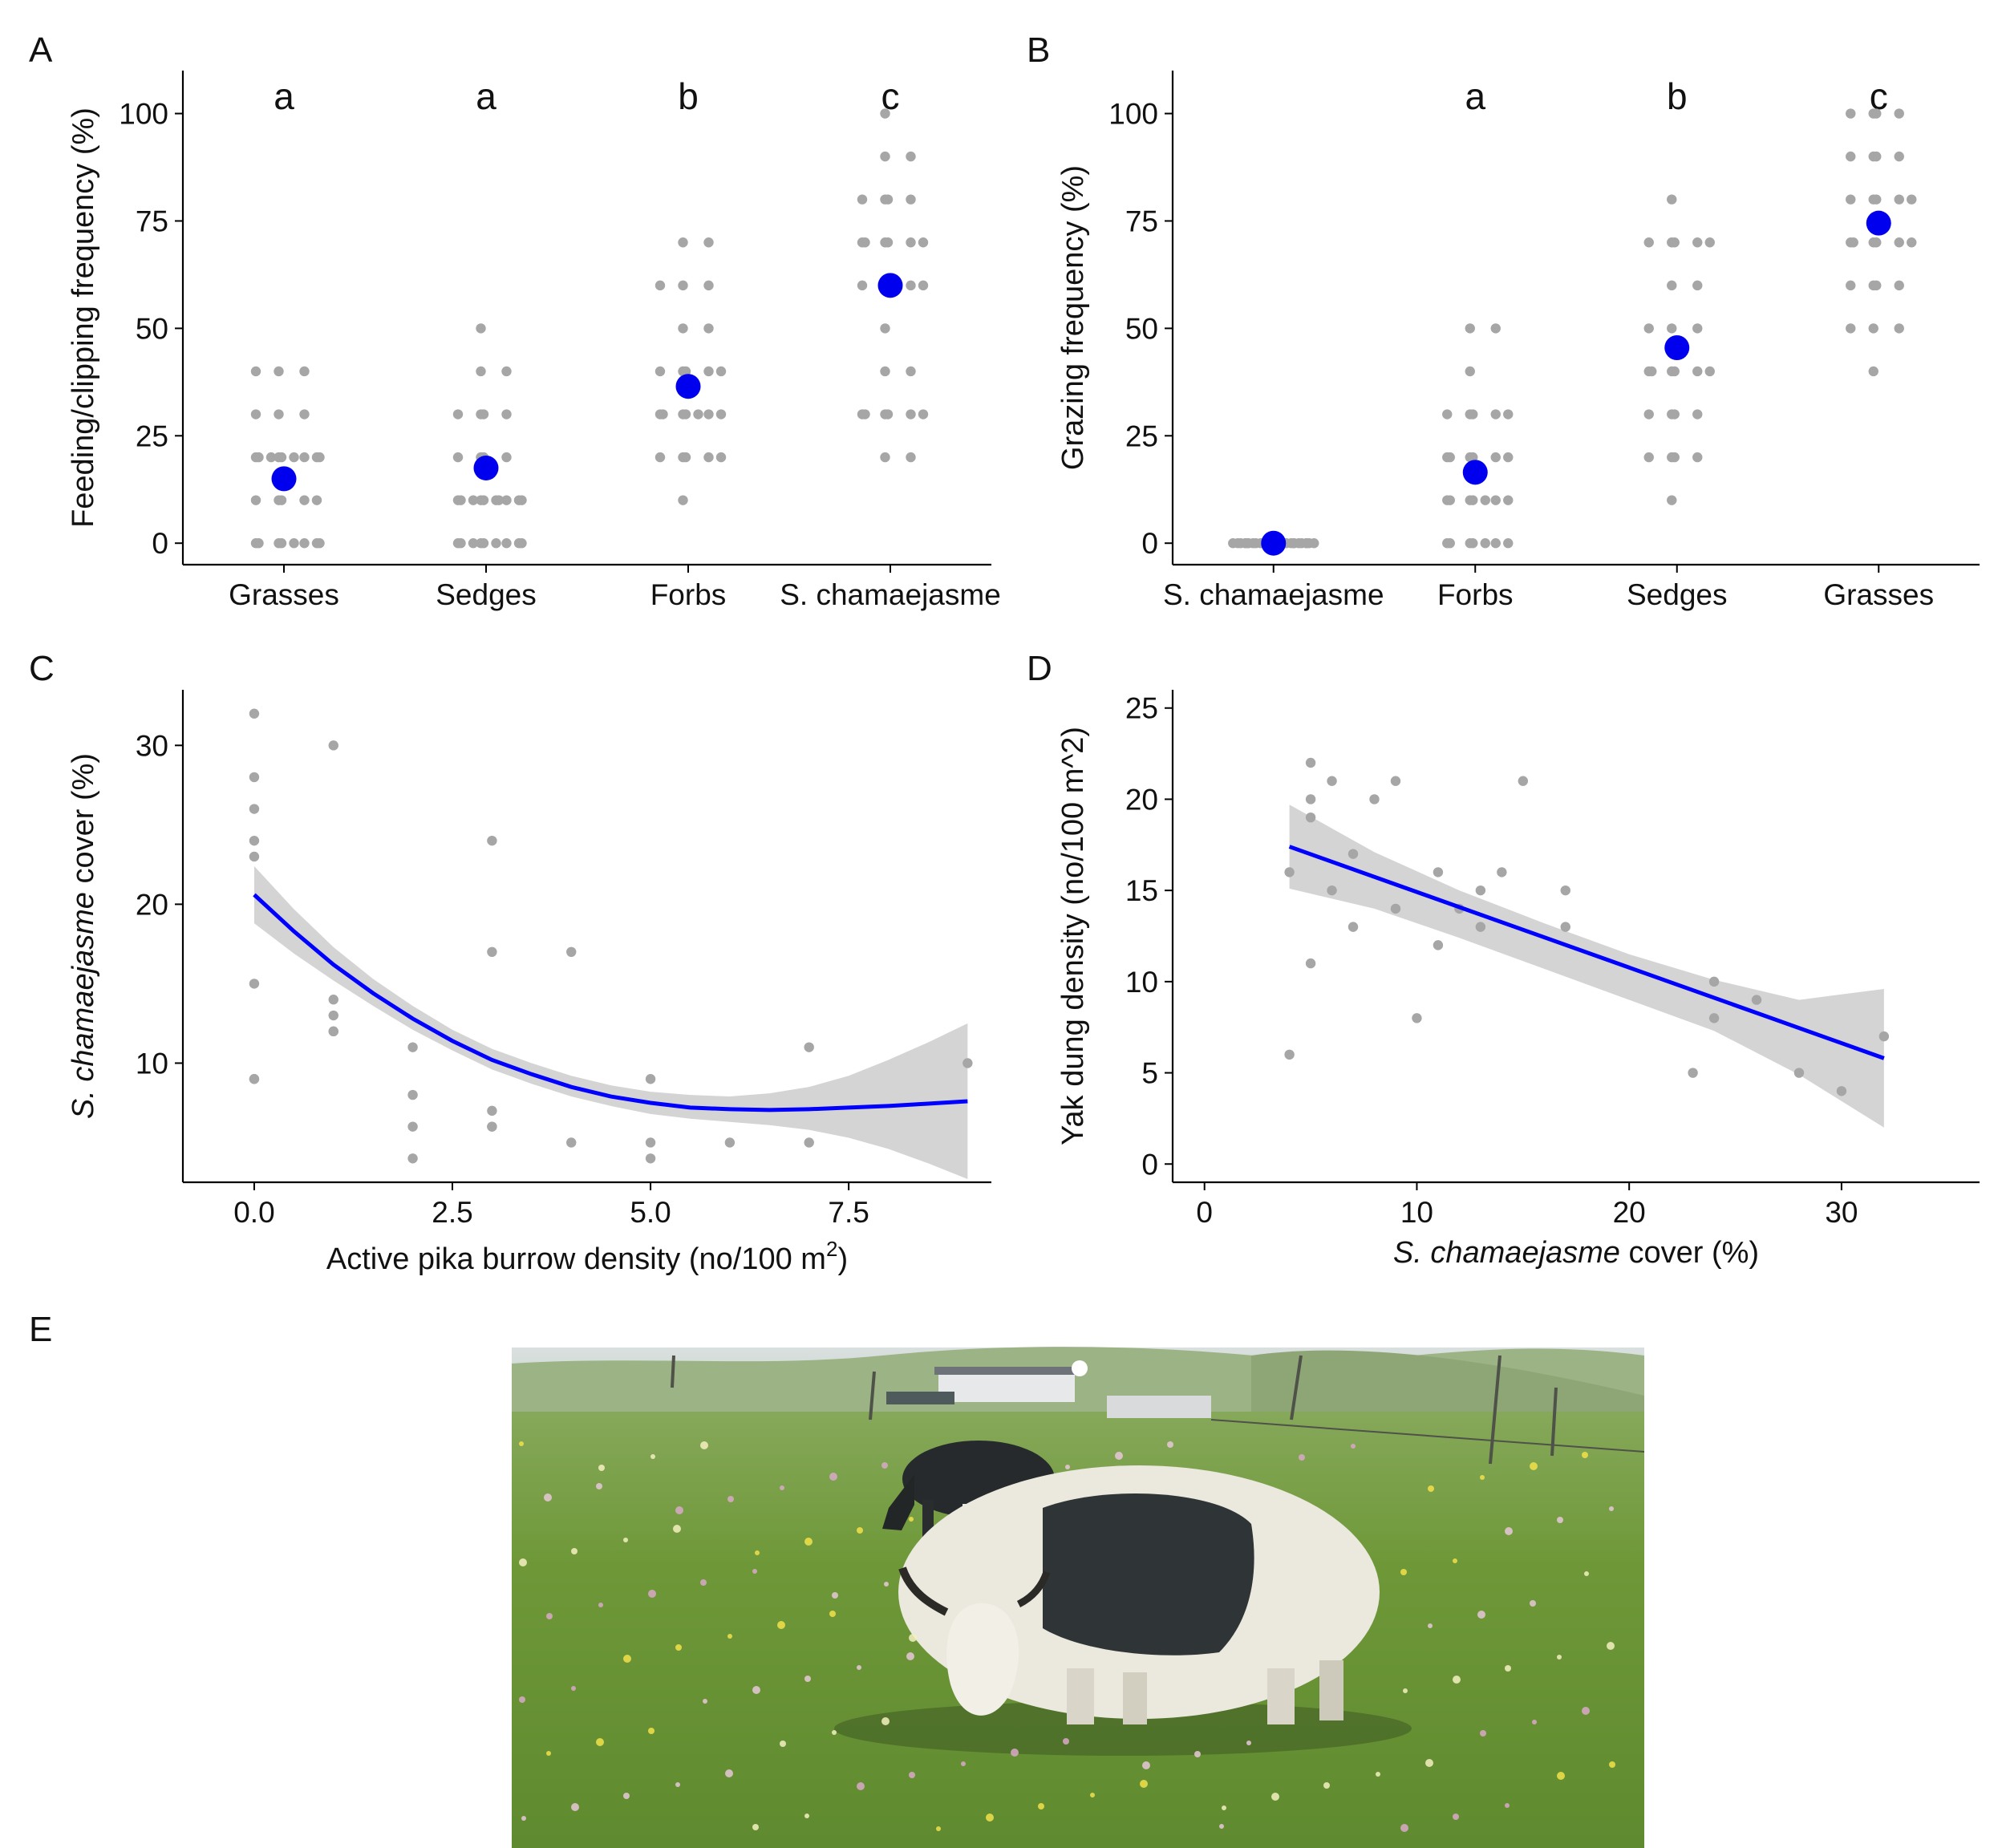 This screenshot has width=2002, height=1848. Describe the element at coordinates (843, 1259) in the screenshot. I see `x-axis-title-end: )` at that location.